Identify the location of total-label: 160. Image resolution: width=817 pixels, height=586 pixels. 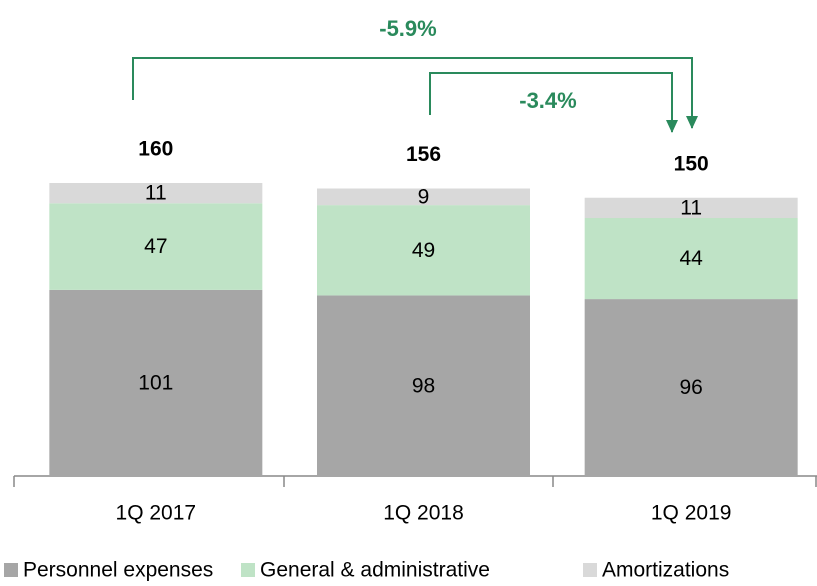
(155, 149).